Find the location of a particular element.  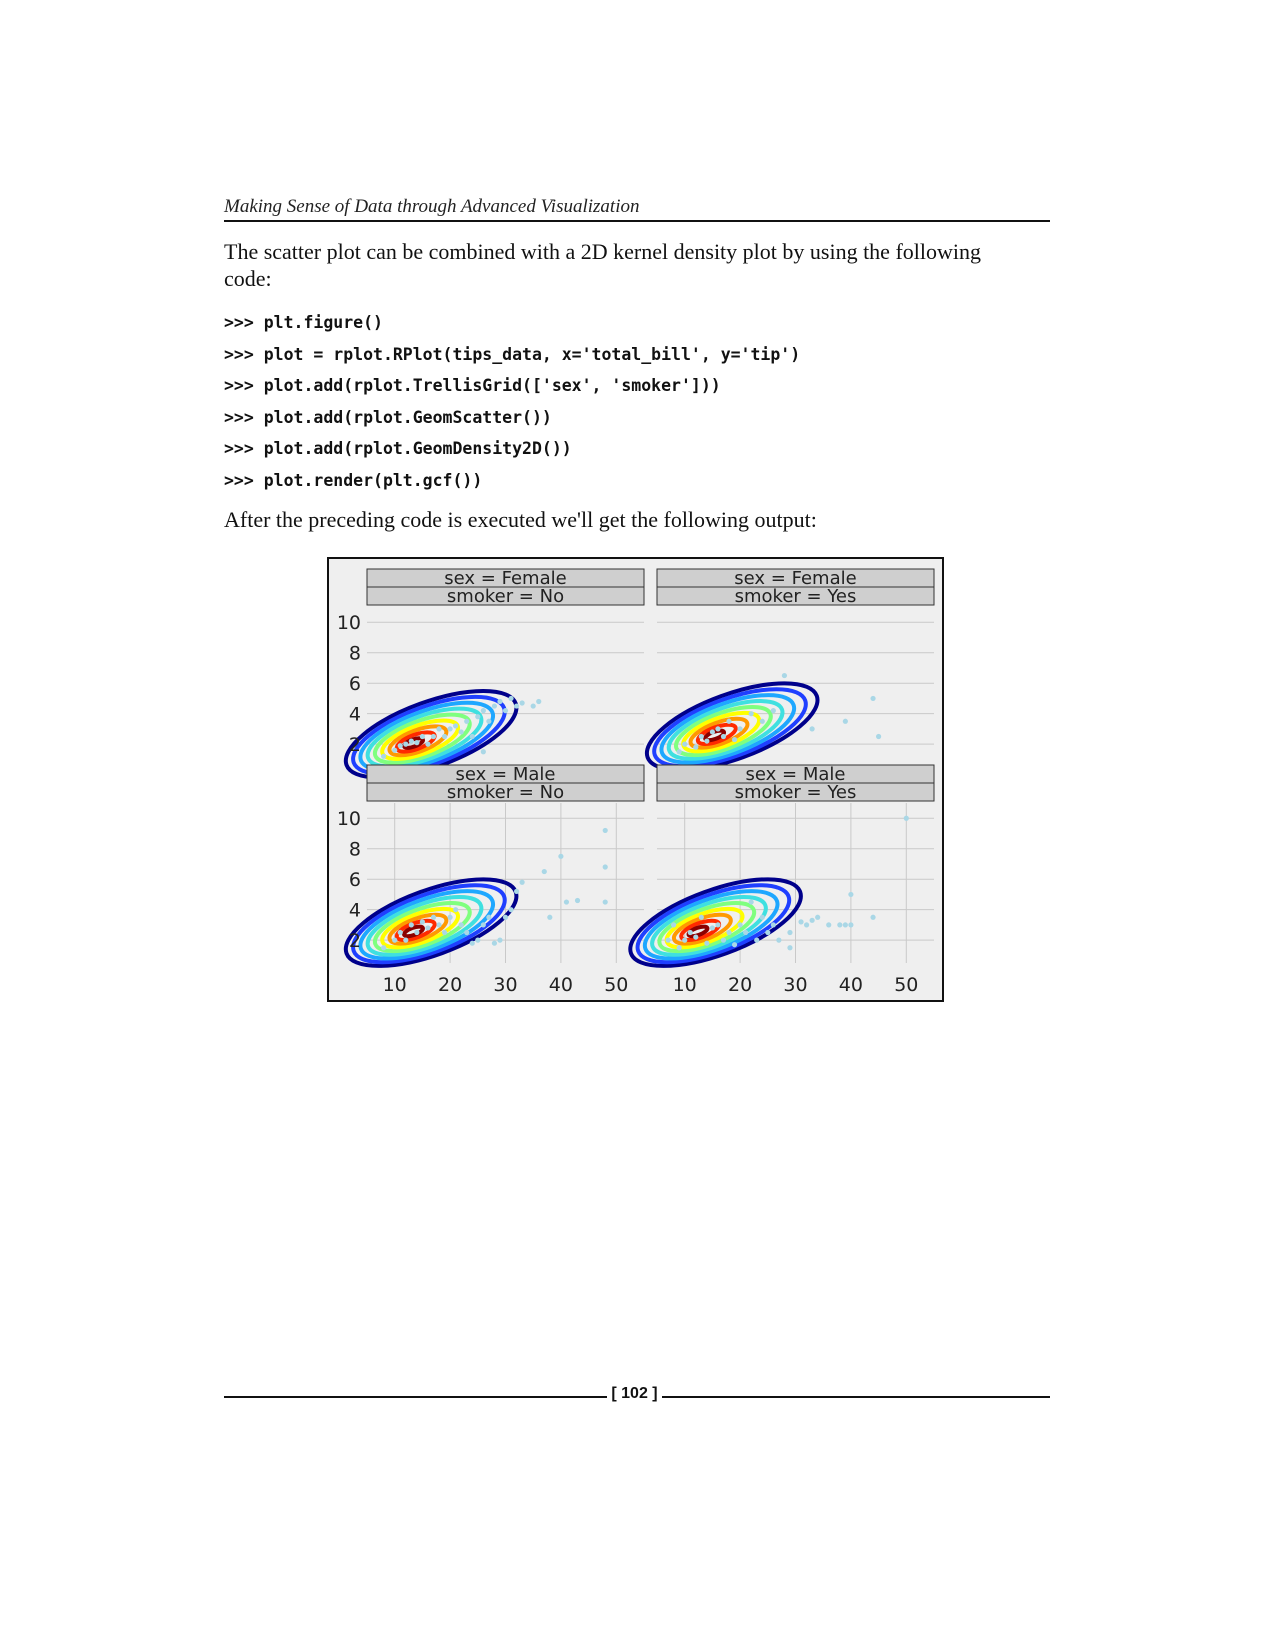

code-line: >>> plt.figure() is located at coordinates (303, 322).